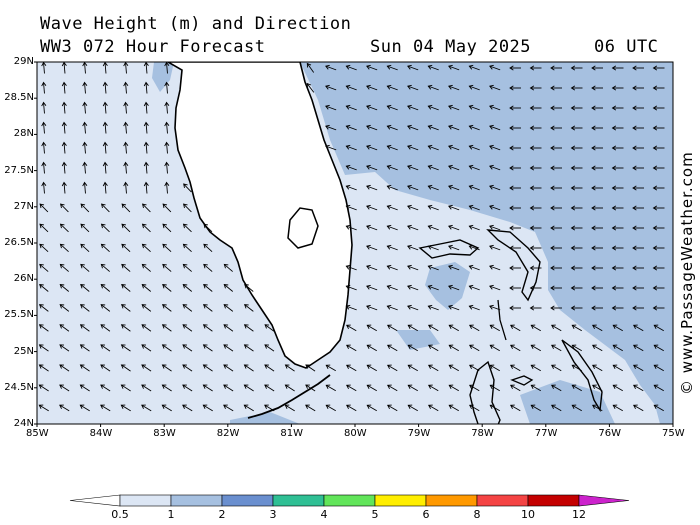 The image size is (700, 525). What do you see at coordinates (687, 273) in the screenshot?
I see `copyright-credit: © www.PassageWeather.com` at bounding box center [687, 273].